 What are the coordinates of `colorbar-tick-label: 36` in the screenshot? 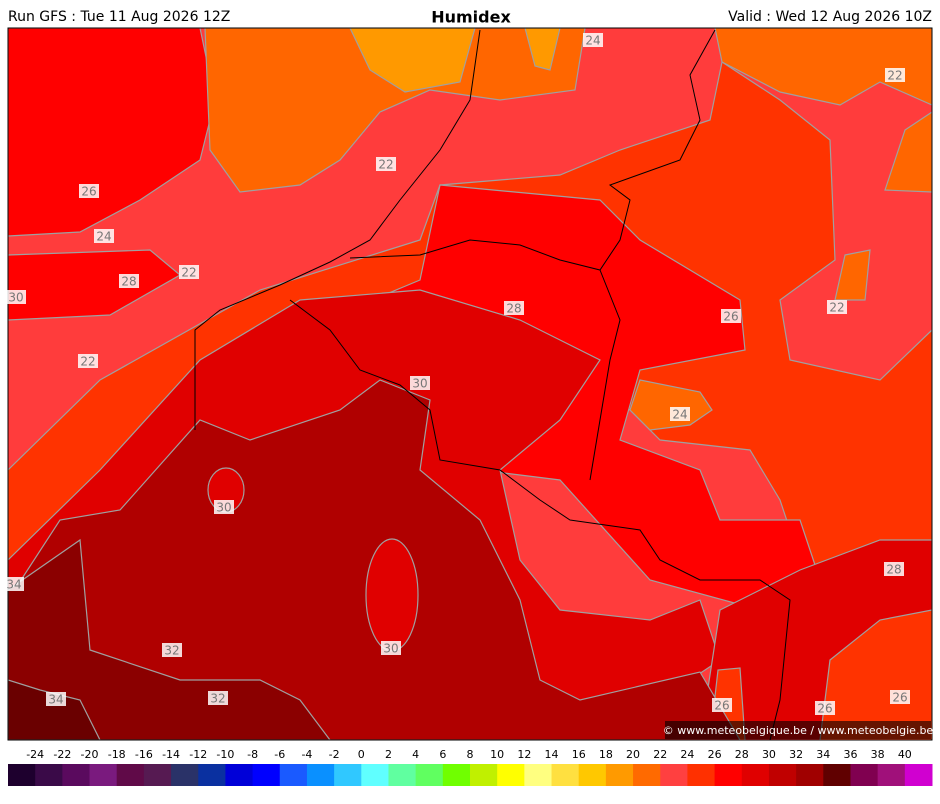 It's located at (850, 754).